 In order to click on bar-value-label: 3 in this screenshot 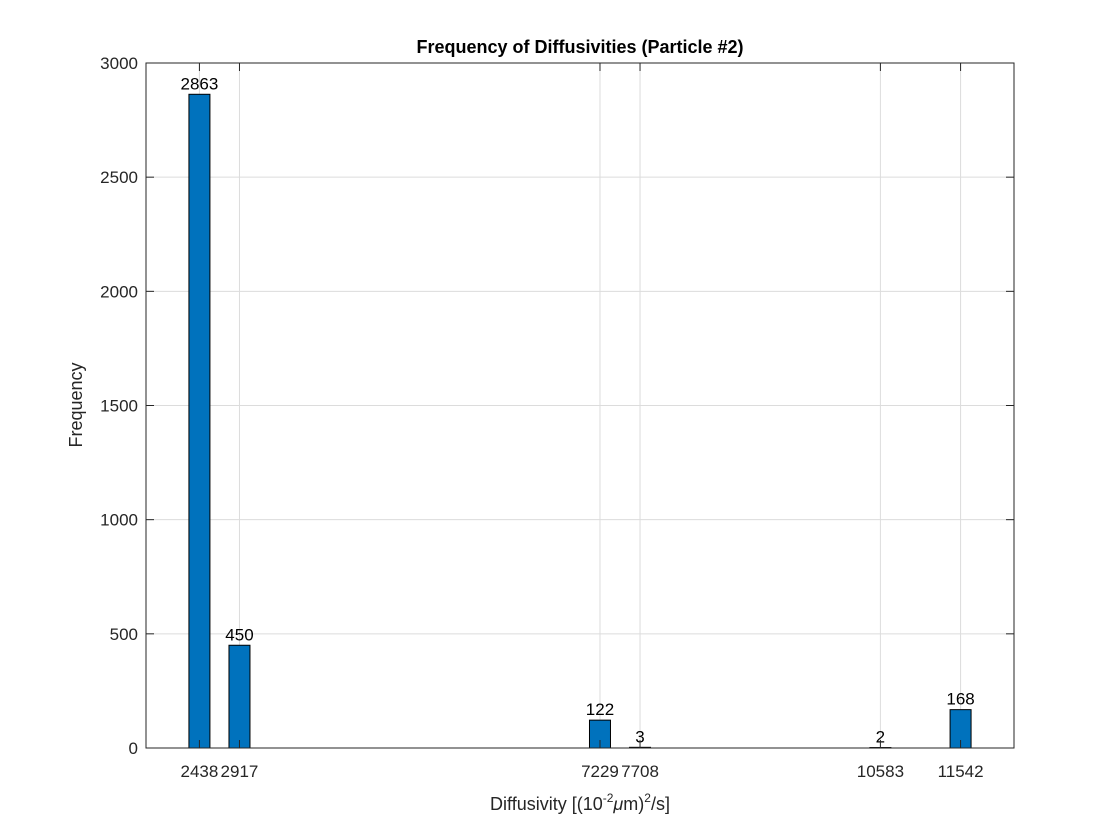, I will do `click(639, 736)`.